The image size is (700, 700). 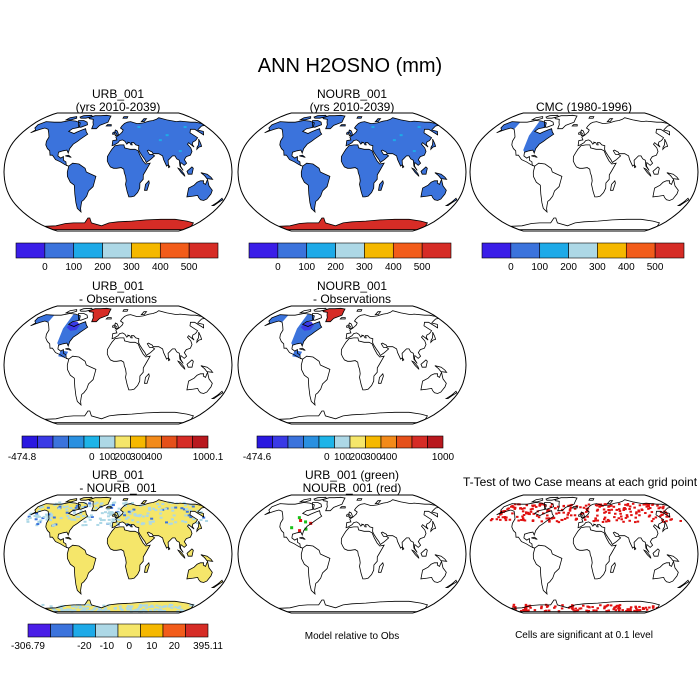 I want to click on coast-svalbard, so click(x=125, y=310).